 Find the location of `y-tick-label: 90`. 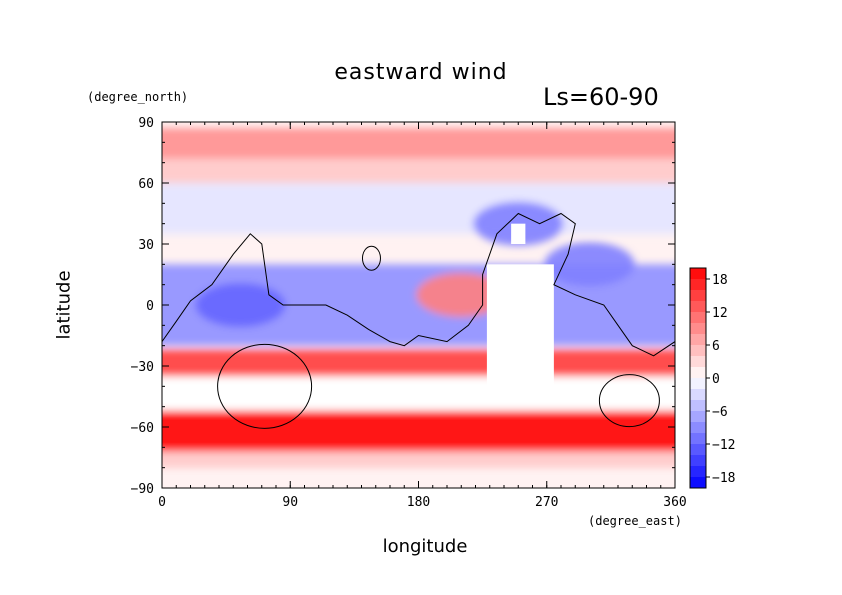

y-tick-label: 90 is located at coordinates (146, 123).